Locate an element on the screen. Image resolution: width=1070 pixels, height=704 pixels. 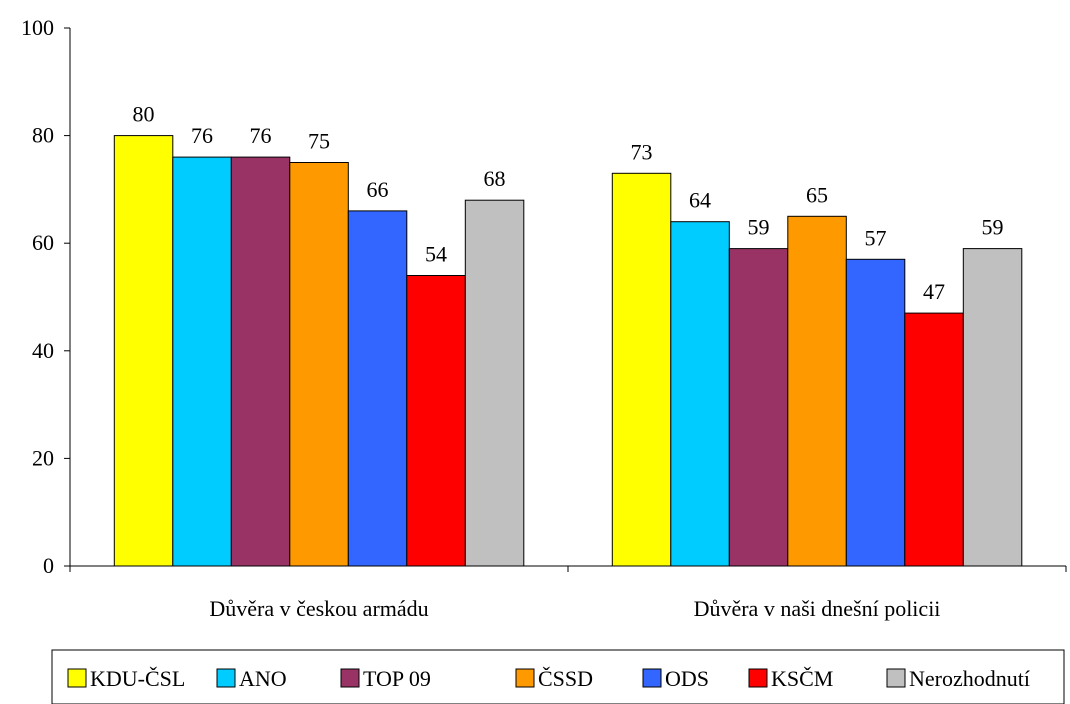
legend-label: KSČM is located at coordinates (802, 678).